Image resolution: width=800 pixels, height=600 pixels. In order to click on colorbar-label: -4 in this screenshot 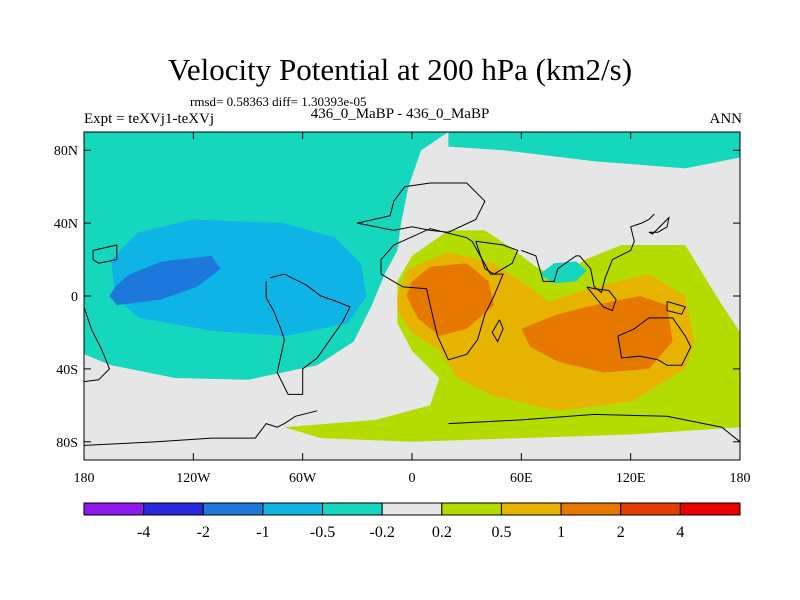, I will do `click(143, 532)`.